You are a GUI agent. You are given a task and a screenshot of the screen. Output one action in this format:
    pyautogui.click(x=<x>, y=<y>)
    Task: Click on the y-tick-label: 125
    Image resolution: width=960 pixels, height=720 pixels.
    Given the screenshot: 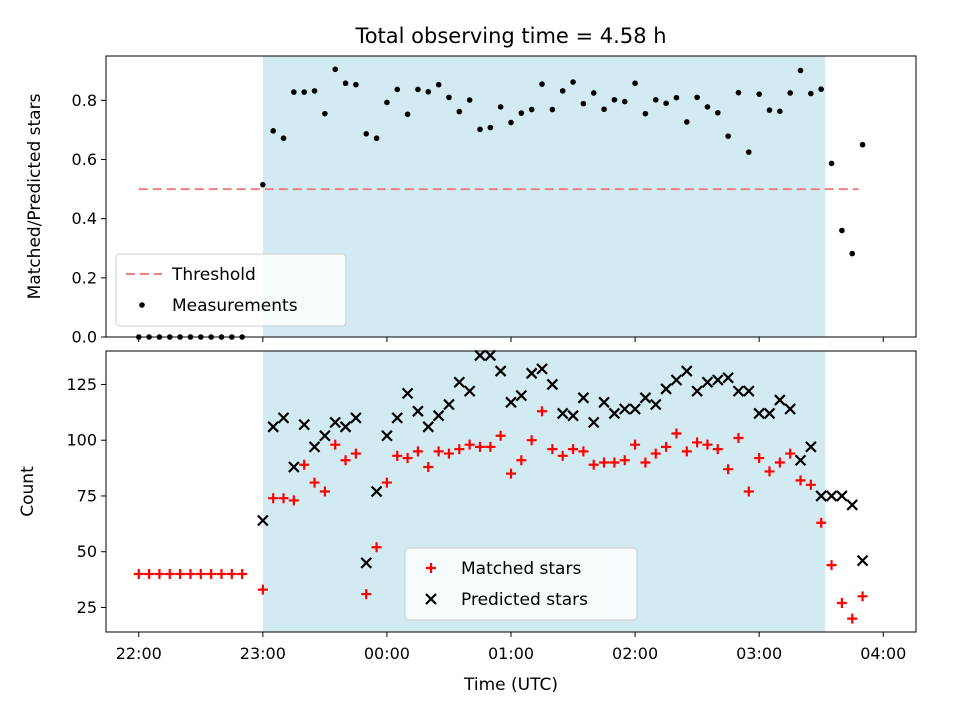 What is the action you would take?
    pyautogui.click(x=81, y=384)
    